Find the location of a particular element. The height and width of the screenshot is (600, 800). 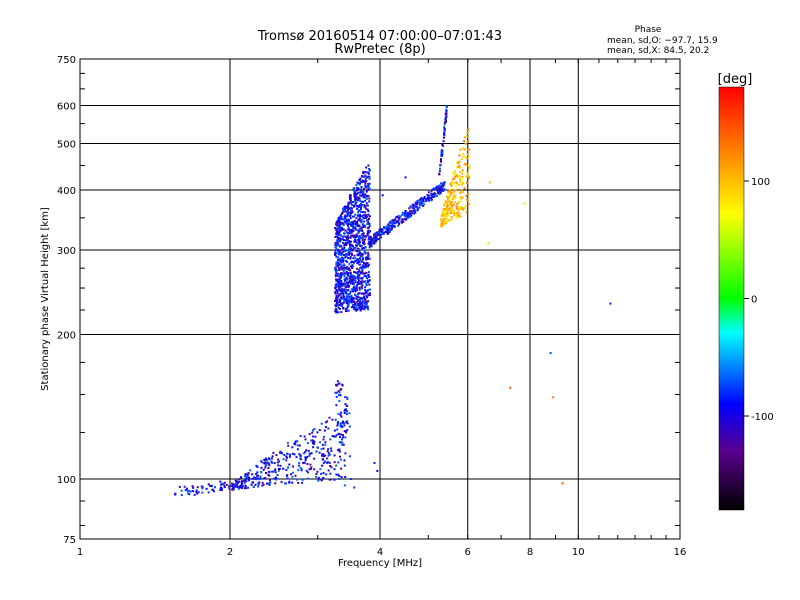

x-tick-label: 4 is located at coordinates (380, 552).